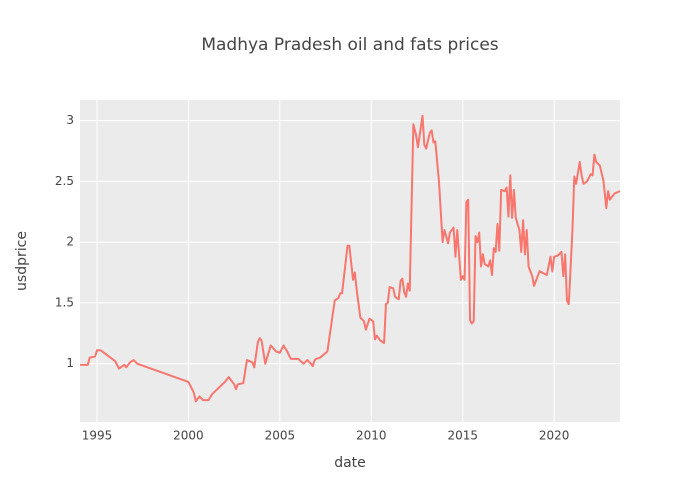 This screenshot has width=700, height=500. I want to click on x-tick-label: 2000, so click(188, 436).